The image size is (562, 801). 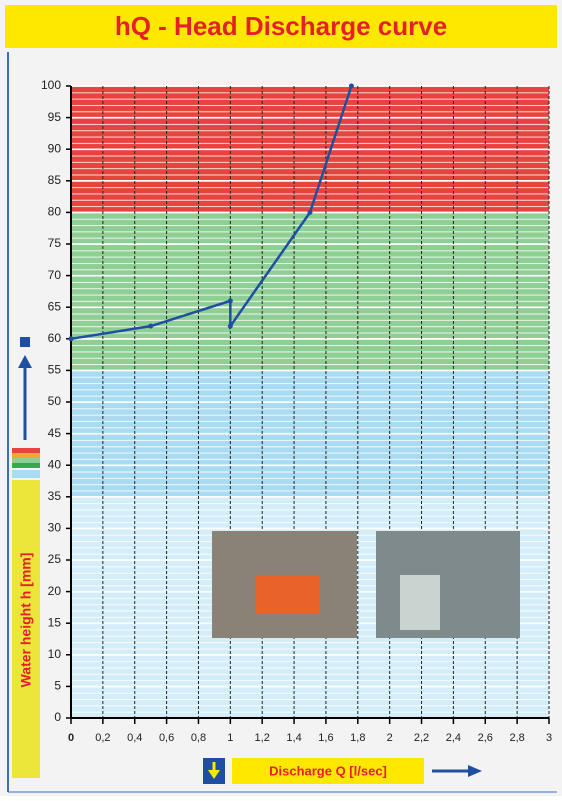 I want to click on y-tick-label: 55, so click(x=55, y=370).